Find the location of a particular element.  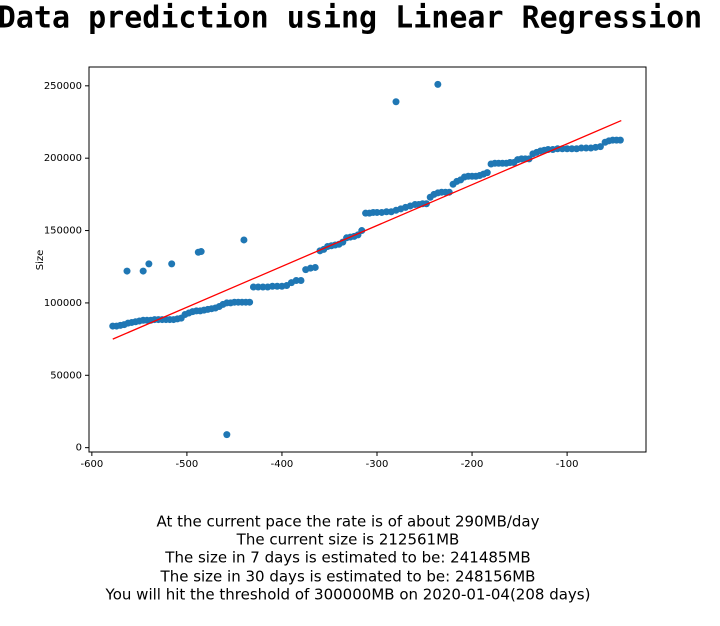

x-tick-label: -400 is located at coordinates (282, 464).